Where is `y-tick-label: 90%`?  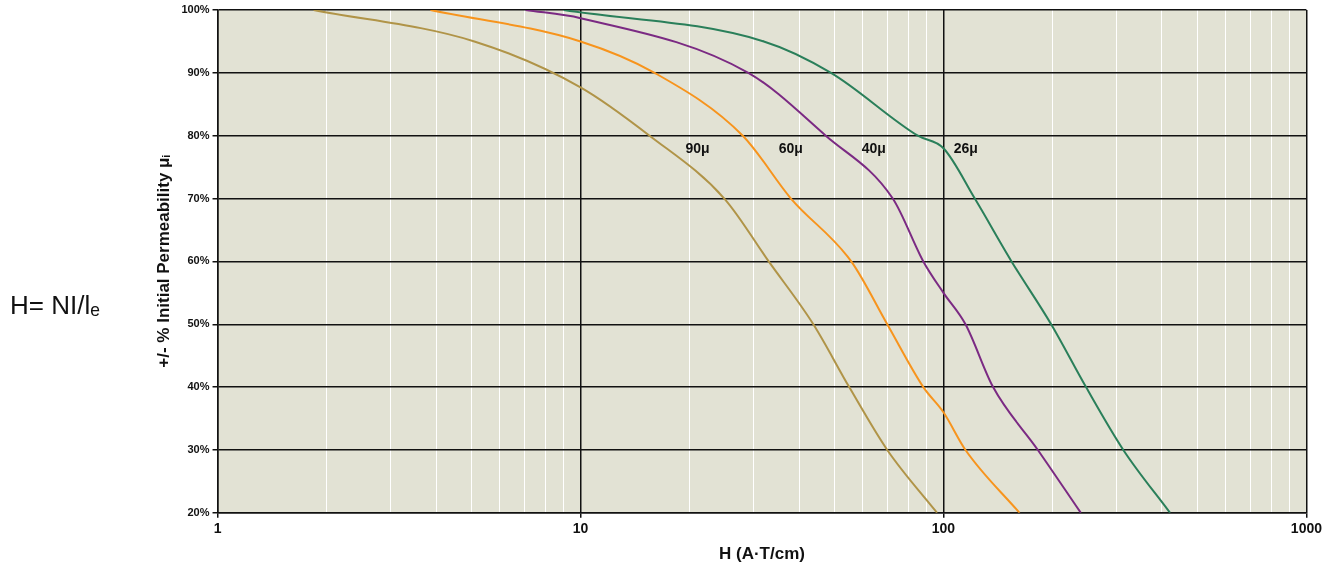 y-tick-label: 90% is located at coordinates (198, 71).